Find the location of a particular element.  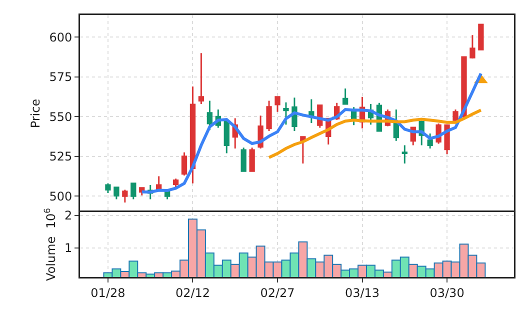

y-tick-label: 600 is located at coordinates (60, 37).